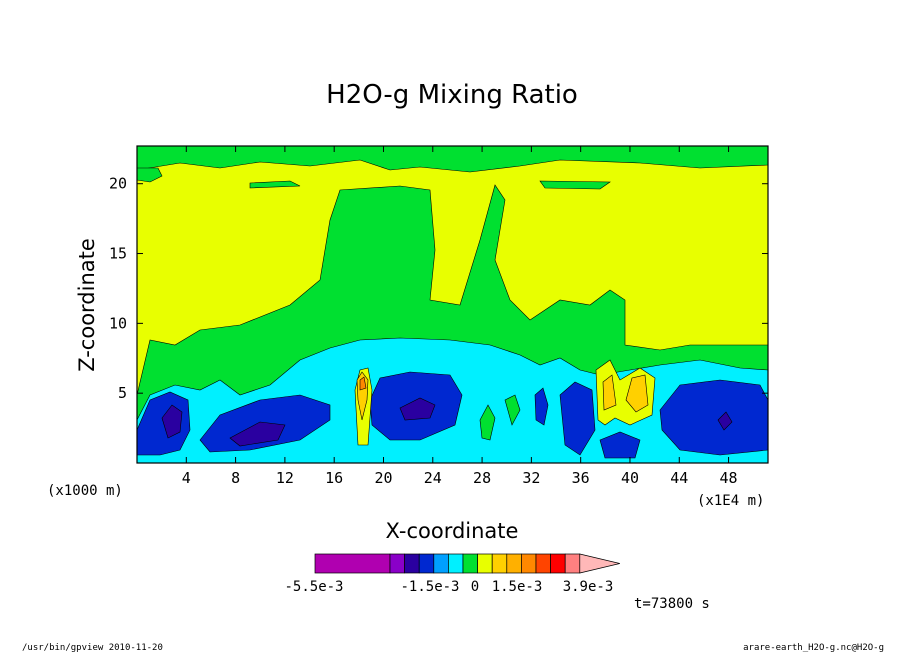  I want to click on contour-blue-small, so click(541, 406).